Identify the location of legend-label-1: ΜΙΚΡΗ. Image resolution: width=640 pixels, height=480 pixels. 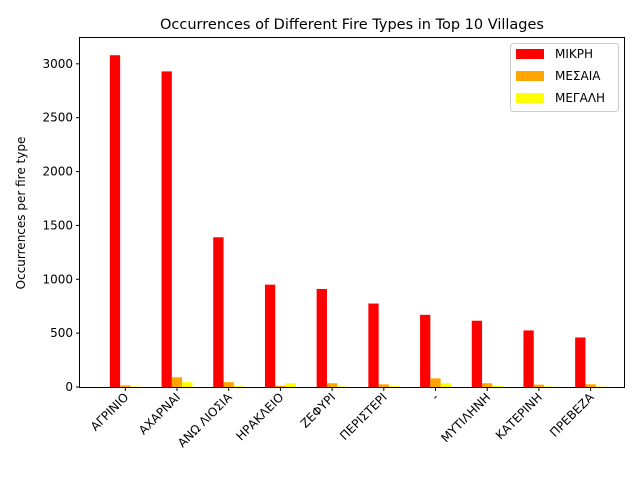
(574, 54).